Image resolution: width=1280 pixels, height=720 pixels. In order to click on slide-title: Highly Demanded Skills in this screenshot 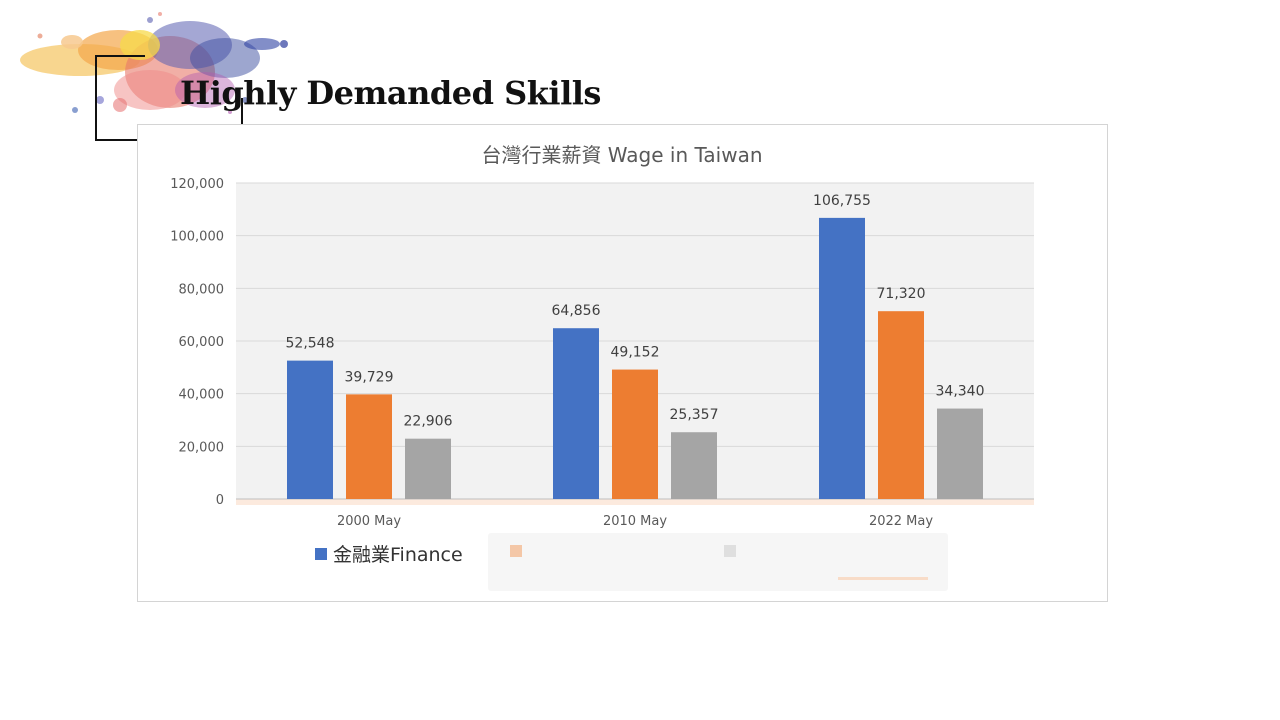, I will do `click(390, 93)`.